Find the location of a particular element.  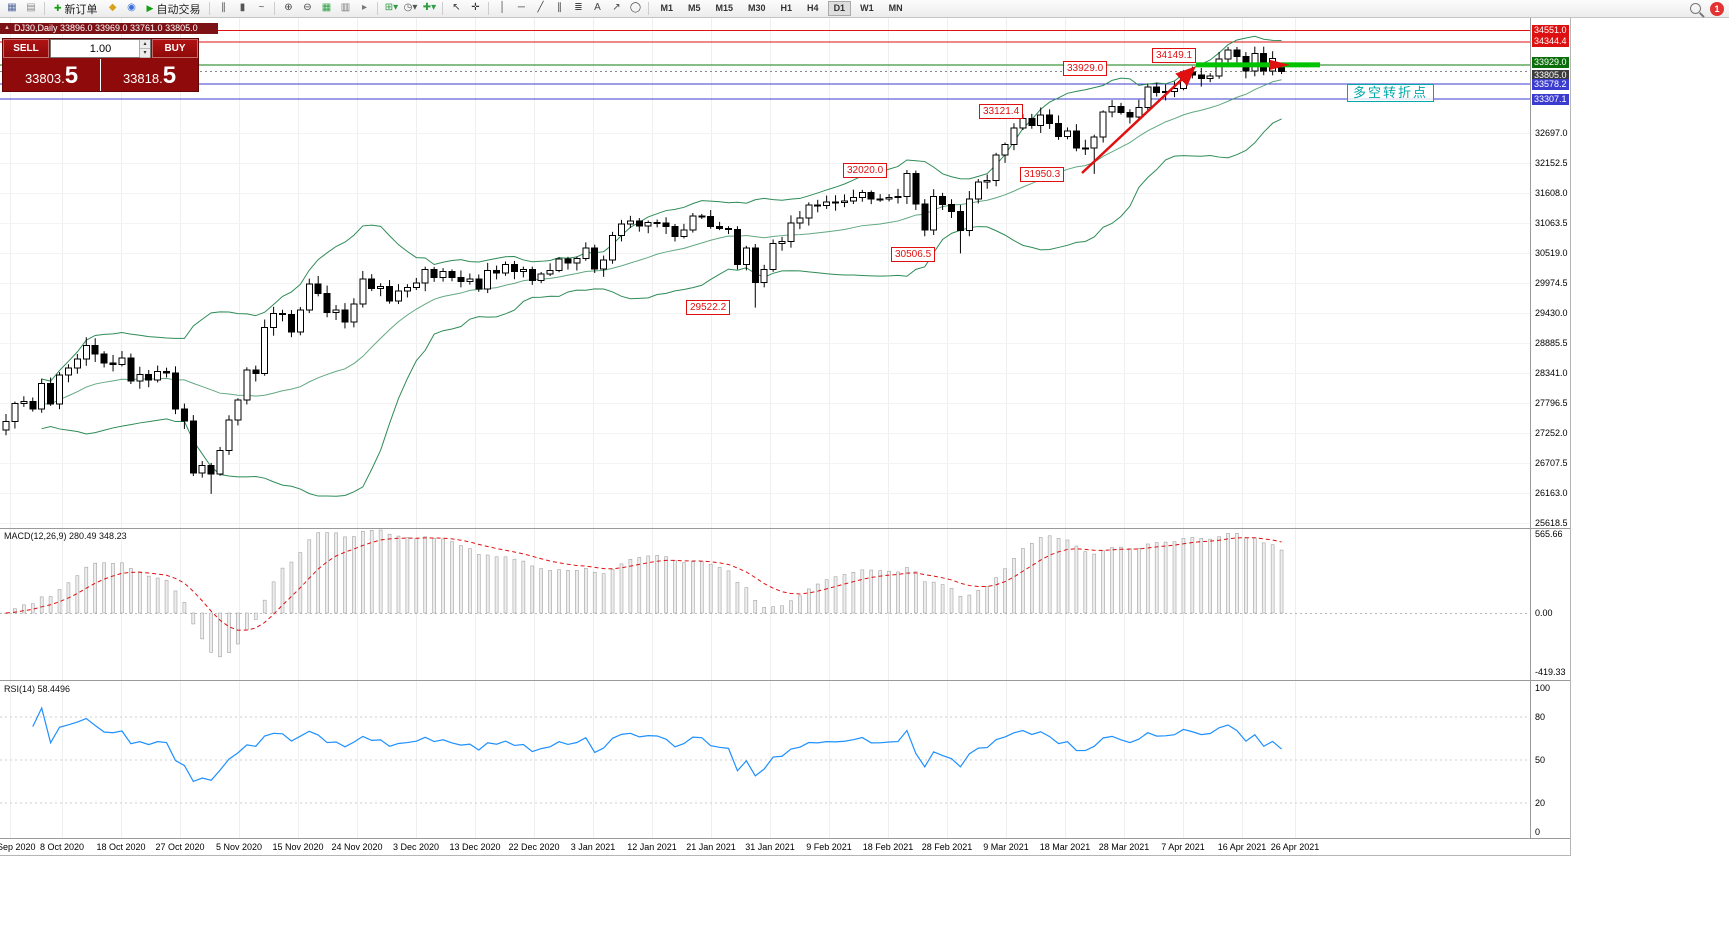

rsi-axis-tick: 20 is located at coordinates (1540, 803).